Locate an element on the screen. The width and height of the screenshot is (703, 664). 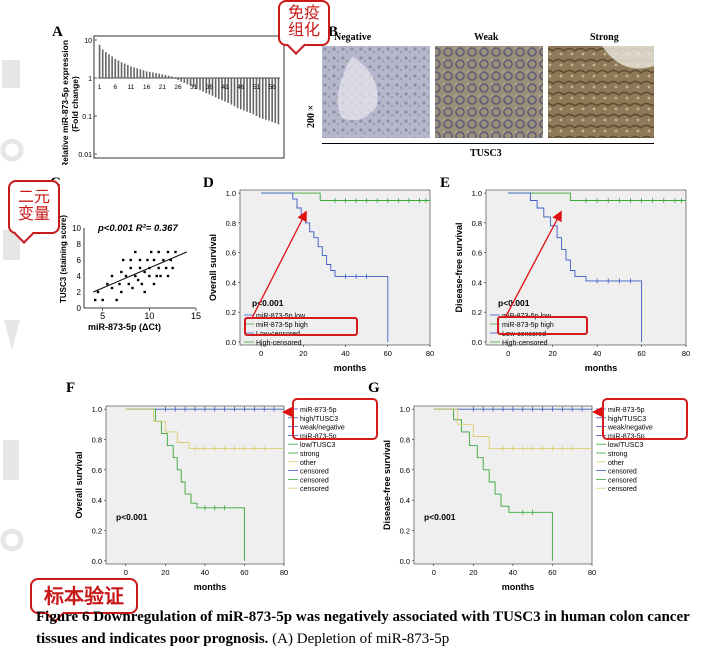
panel-c-ytick: 6 is located at coordinates (79, 260).